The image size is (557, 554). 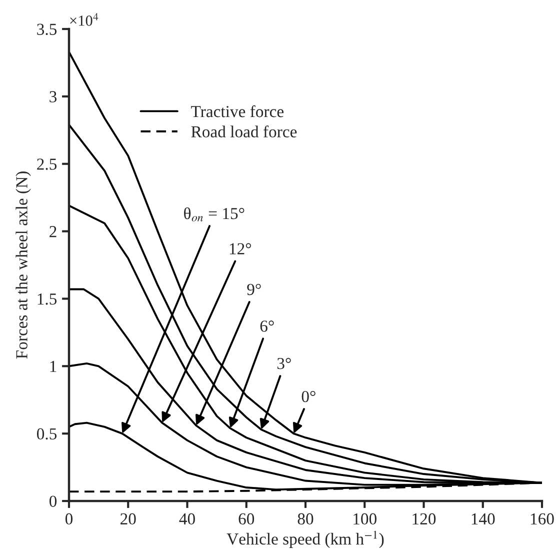 I want to click on annotation: 3°, so click(x=284, y=364).